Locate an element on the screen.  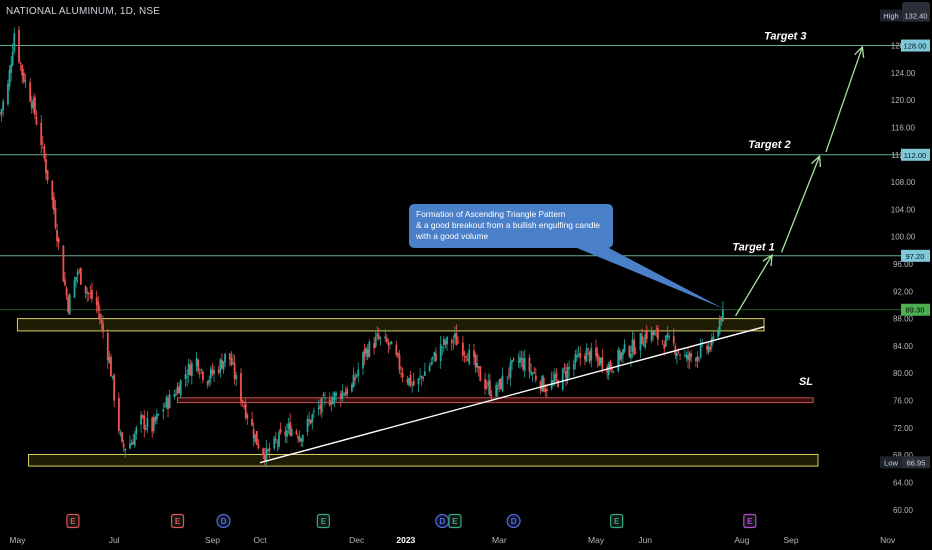
price-label-name: High is located at coordinates (890, 16).